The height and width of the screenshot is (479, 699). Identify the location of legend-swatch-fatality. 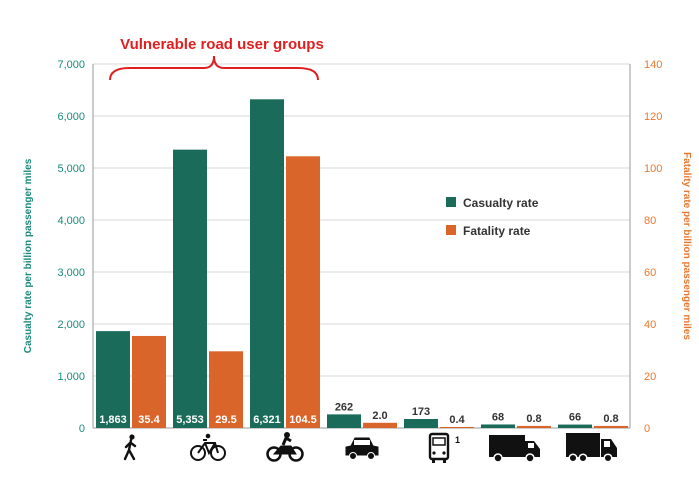
(451, 230).